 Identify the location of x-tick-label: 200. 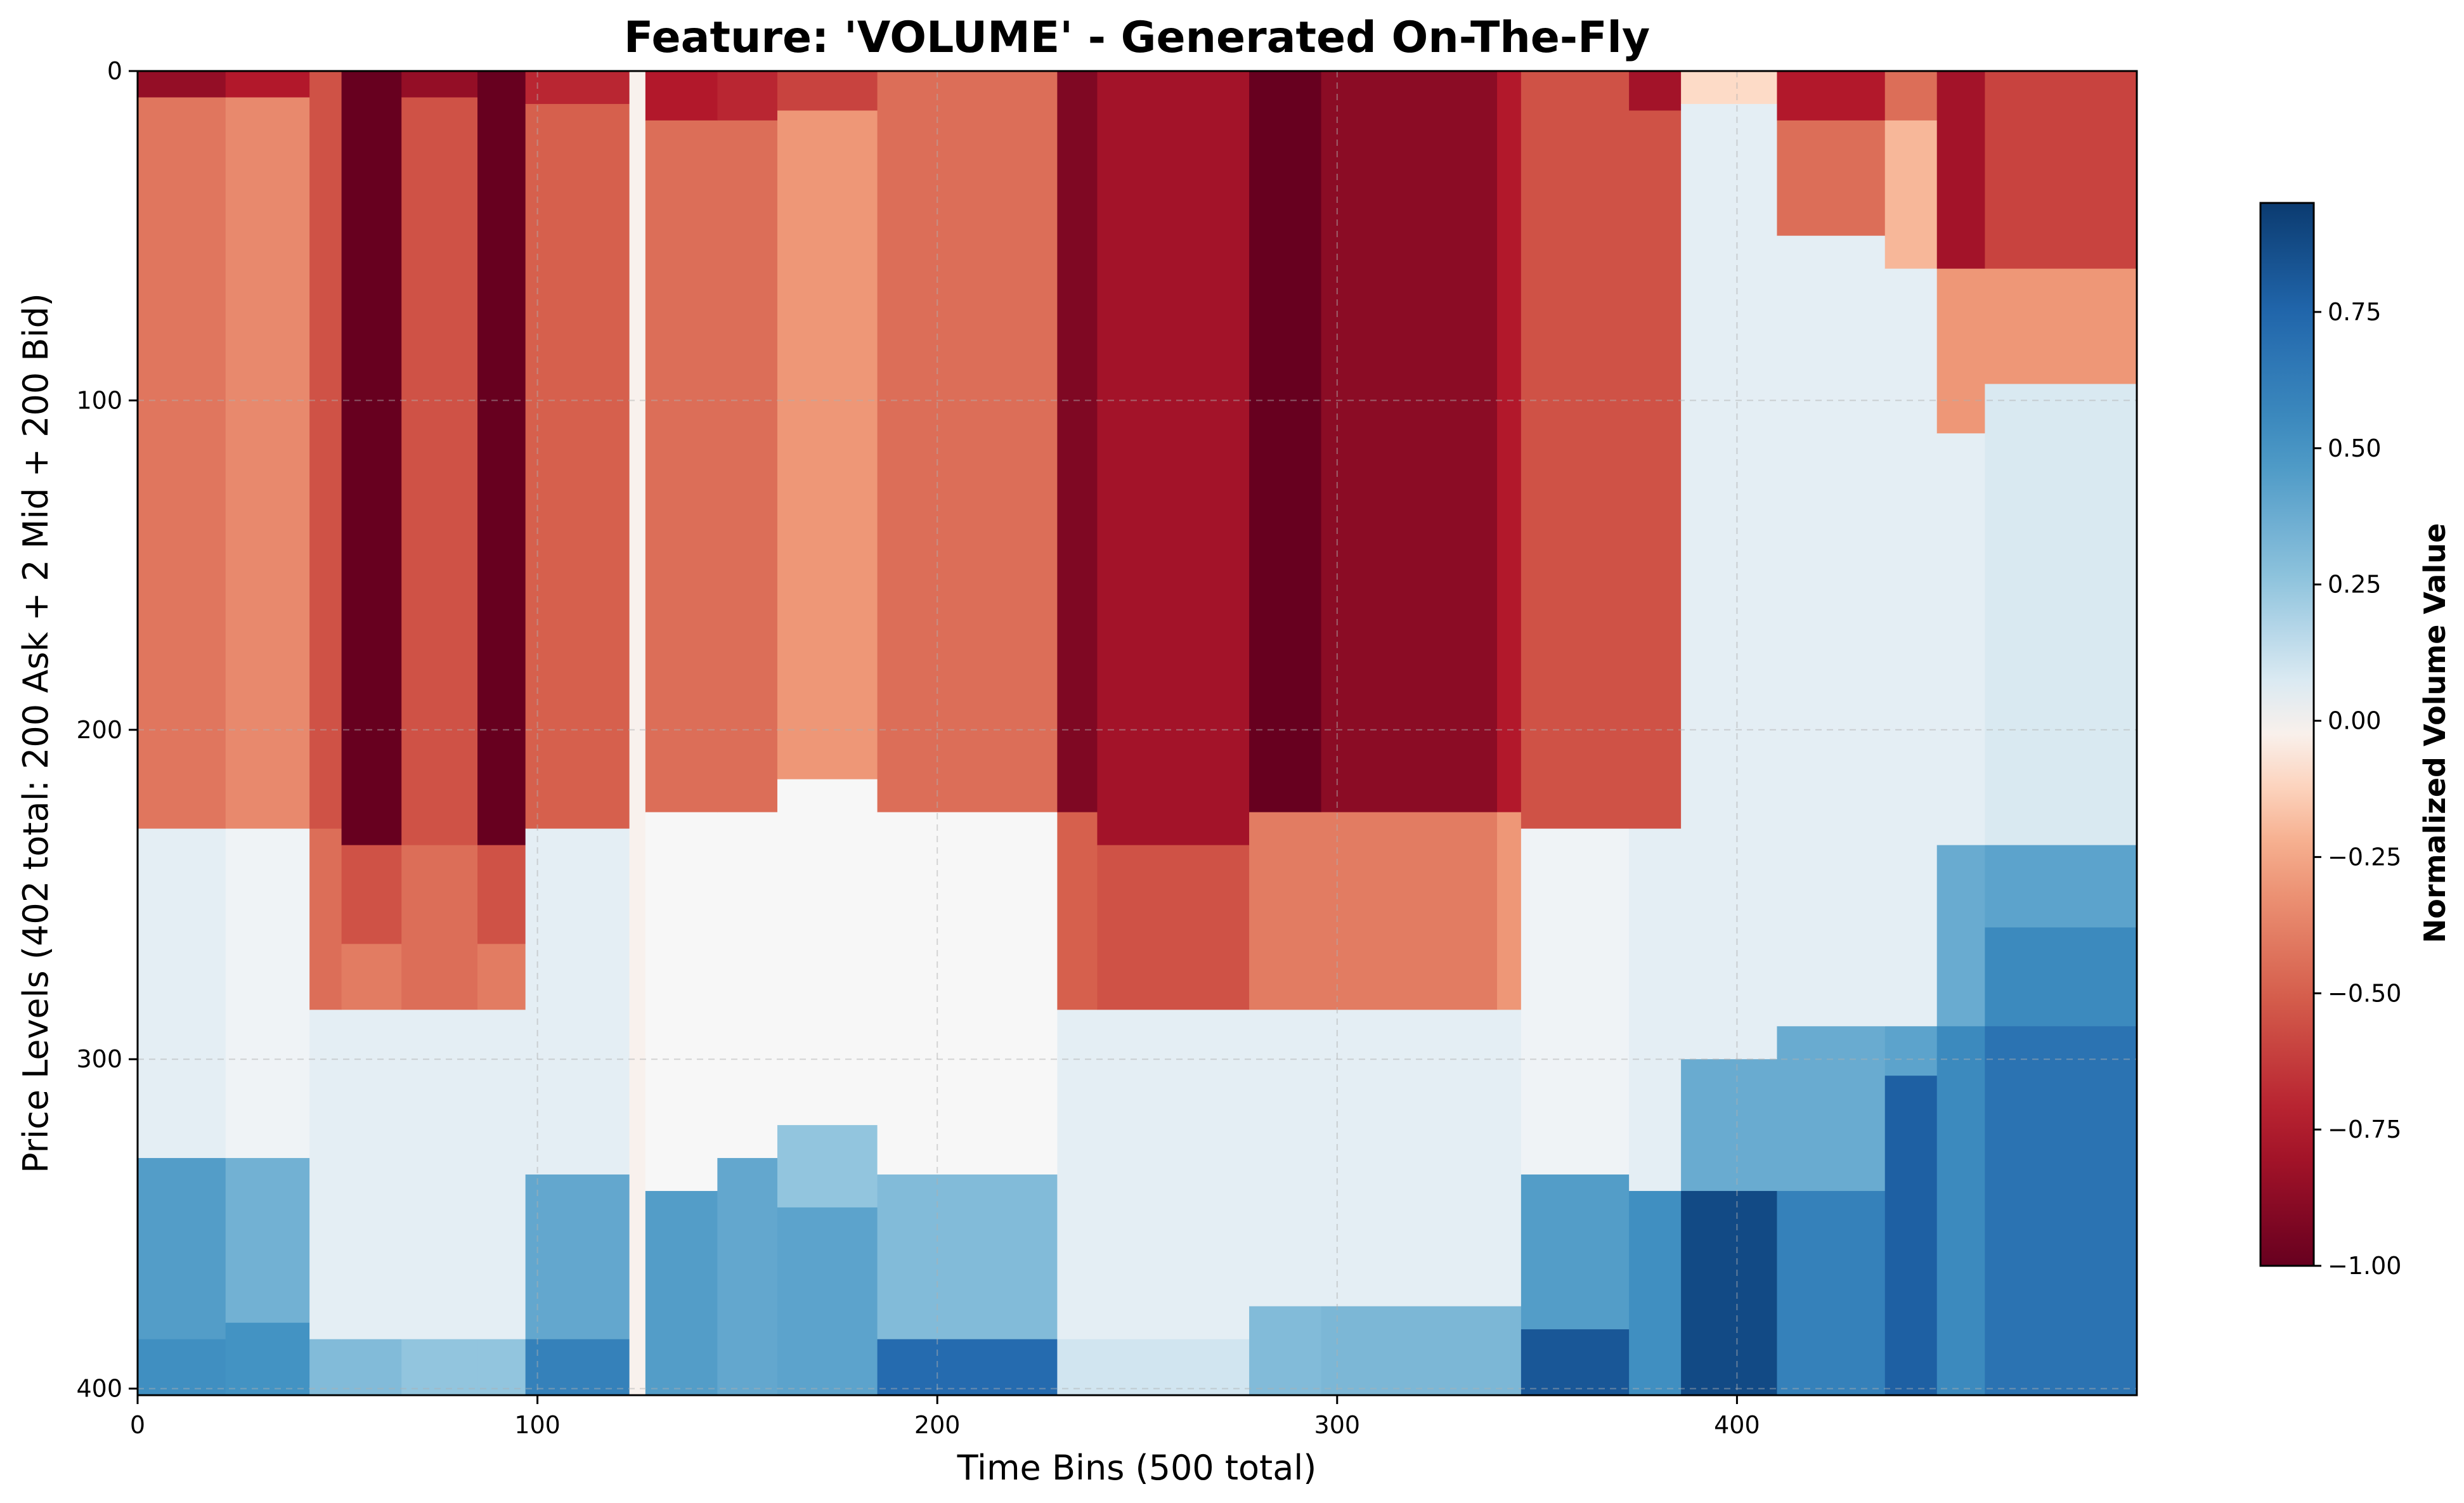
(938, 1425).